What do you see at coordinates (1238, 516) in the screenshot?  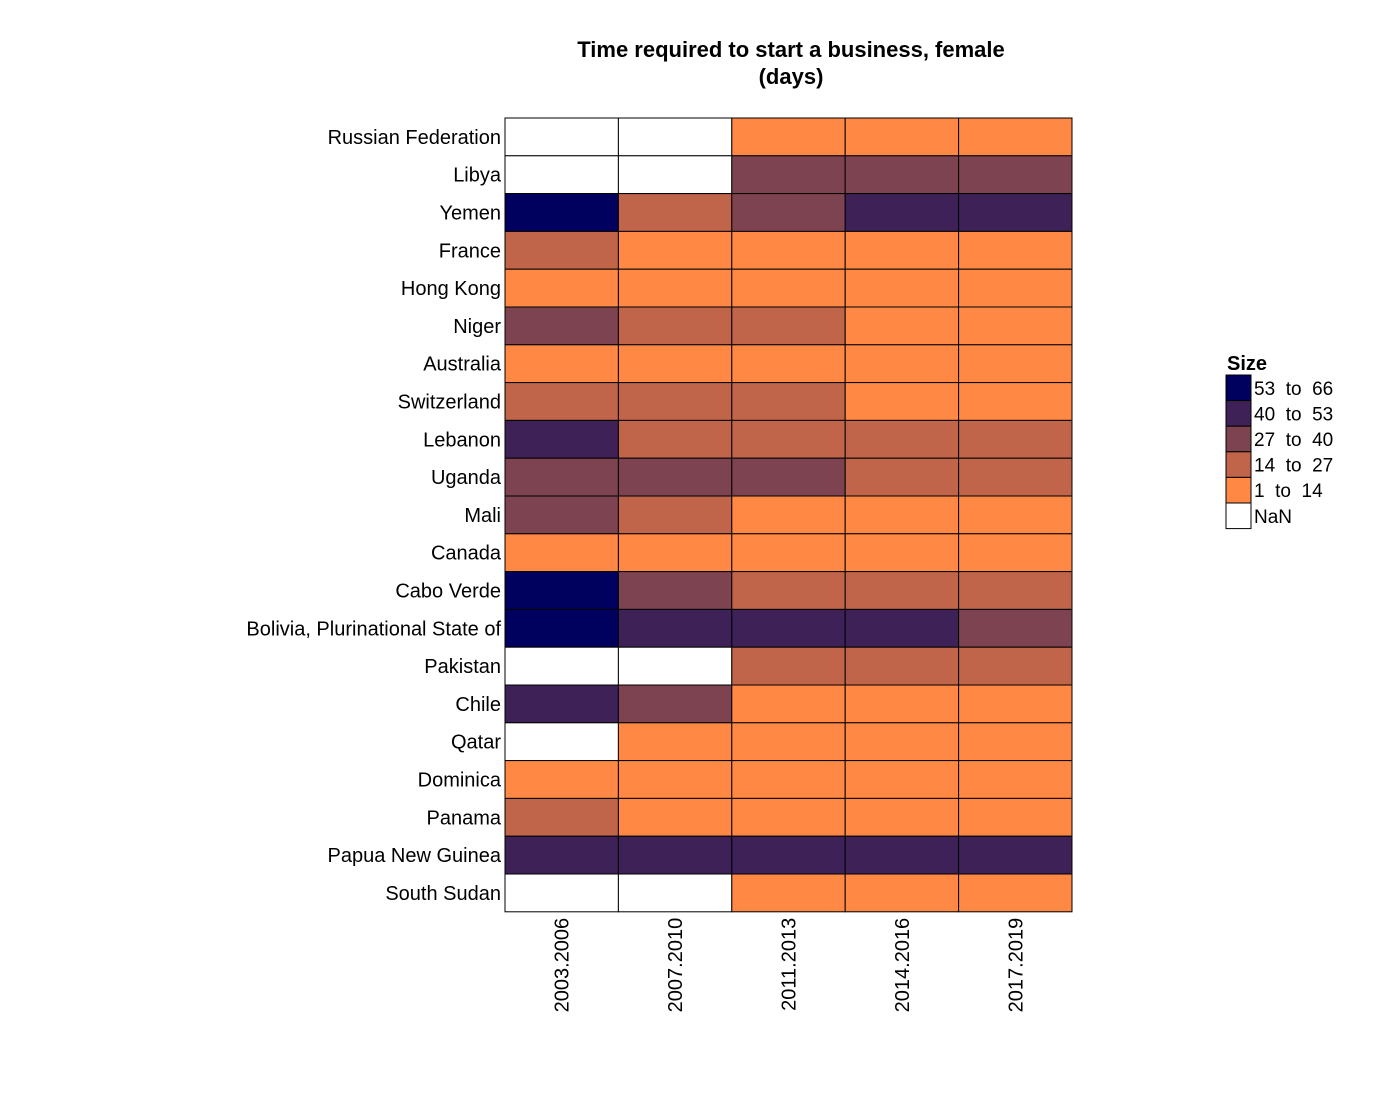 I see `legend-swatch-nan` at bounding box center [1238, 516].